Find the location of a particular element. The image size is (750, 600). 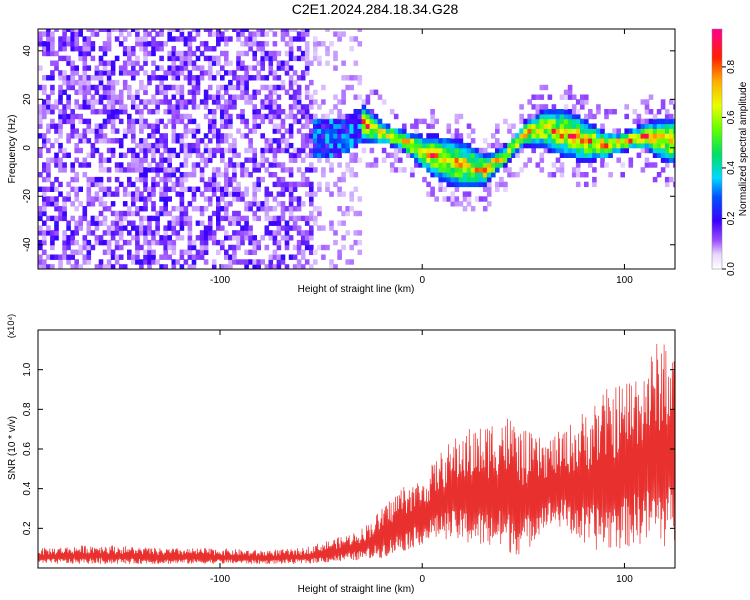

heatmap-cell-2025 is located at coordinates (339, 150).